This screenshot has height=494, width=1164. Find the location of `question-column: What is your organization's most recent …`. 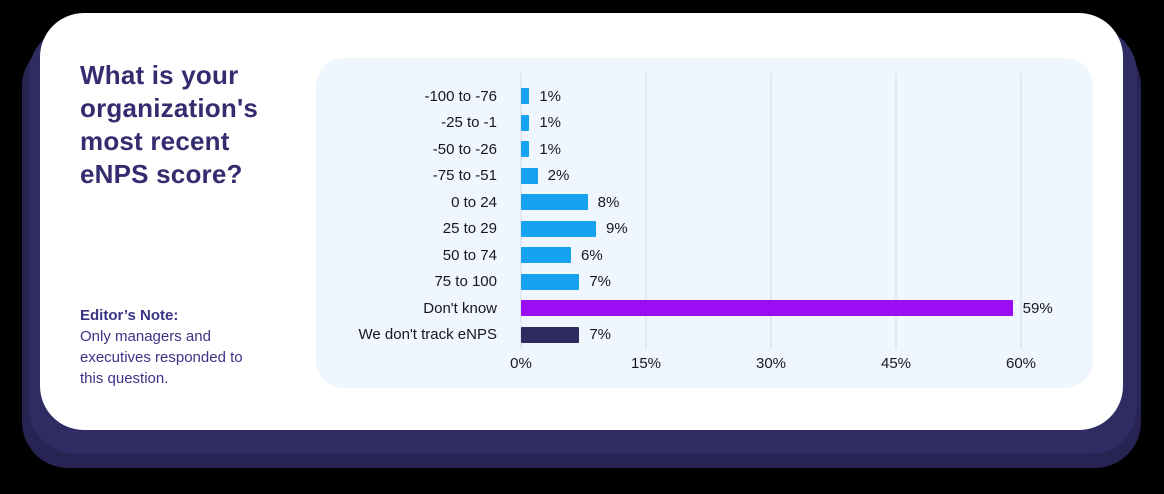

question-column: What is your organization's most recent … is located at coordinates (187, 125).